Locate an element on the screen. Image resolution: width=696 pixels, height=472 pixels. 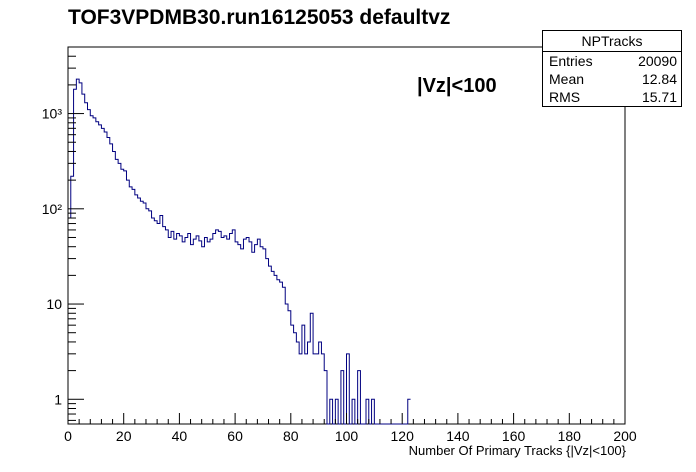
stats-row-rms: RMS 15.71 is located at coordinates (612, 97).